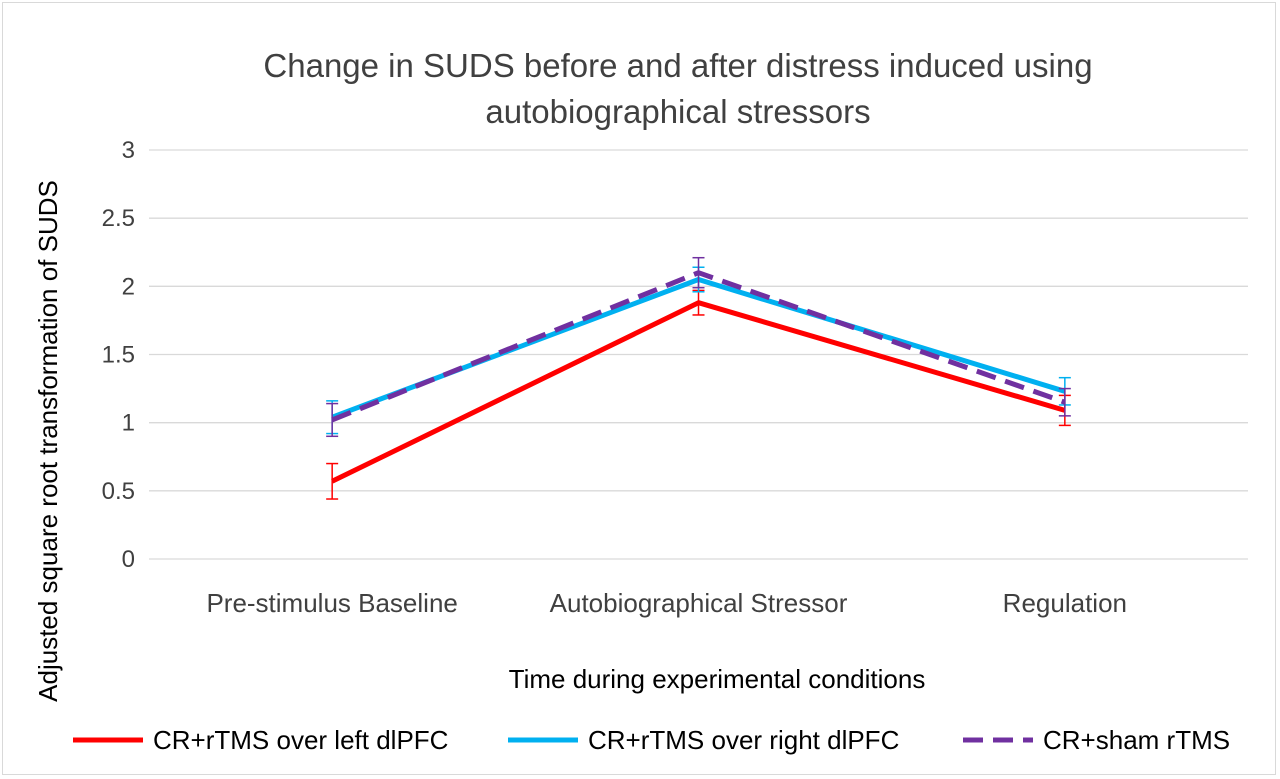 This screenshot has height=779, width=1280. Describe the element at coordinates (118, 491) in the screenshot. I see `y-tick-label: 0.5` at that location.